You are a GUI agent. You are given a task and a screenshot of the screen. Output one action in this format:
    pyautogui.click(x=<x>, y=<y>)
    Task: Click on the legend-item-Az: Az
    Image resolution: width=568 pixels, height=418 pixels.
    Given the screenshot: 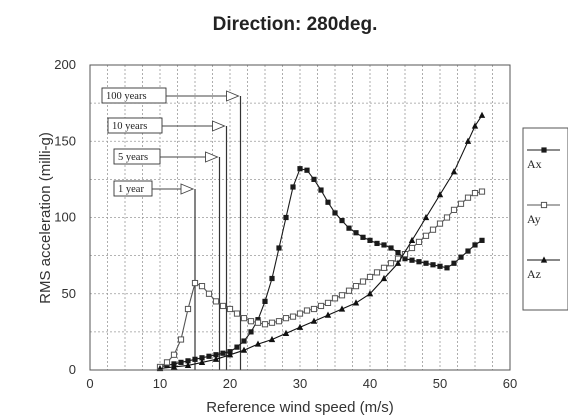 What is the action you would take?
    pyautogui.click(x=543, y=268)
    